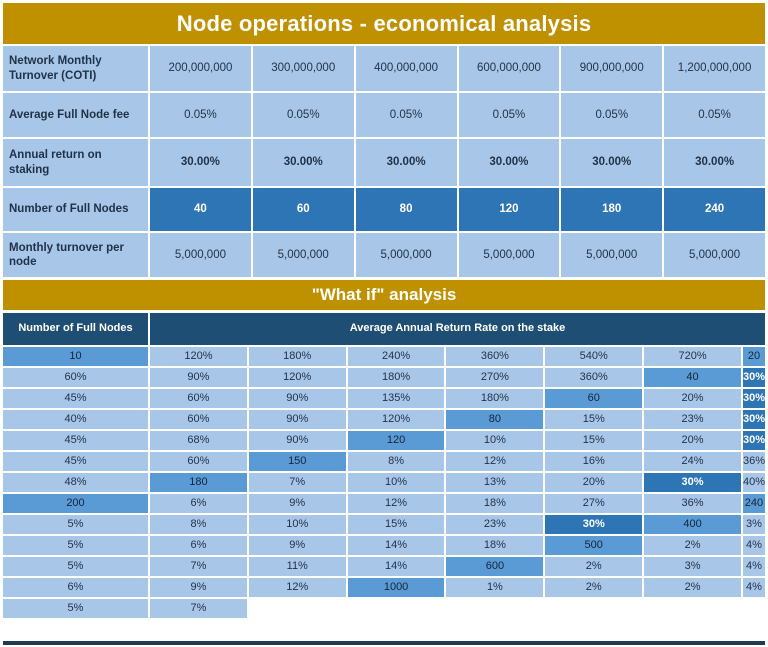  What do you see at coordinates (396, 587) in the screenshot?
I see `node-count-cell: 1000` at bounding box center [396, 587].